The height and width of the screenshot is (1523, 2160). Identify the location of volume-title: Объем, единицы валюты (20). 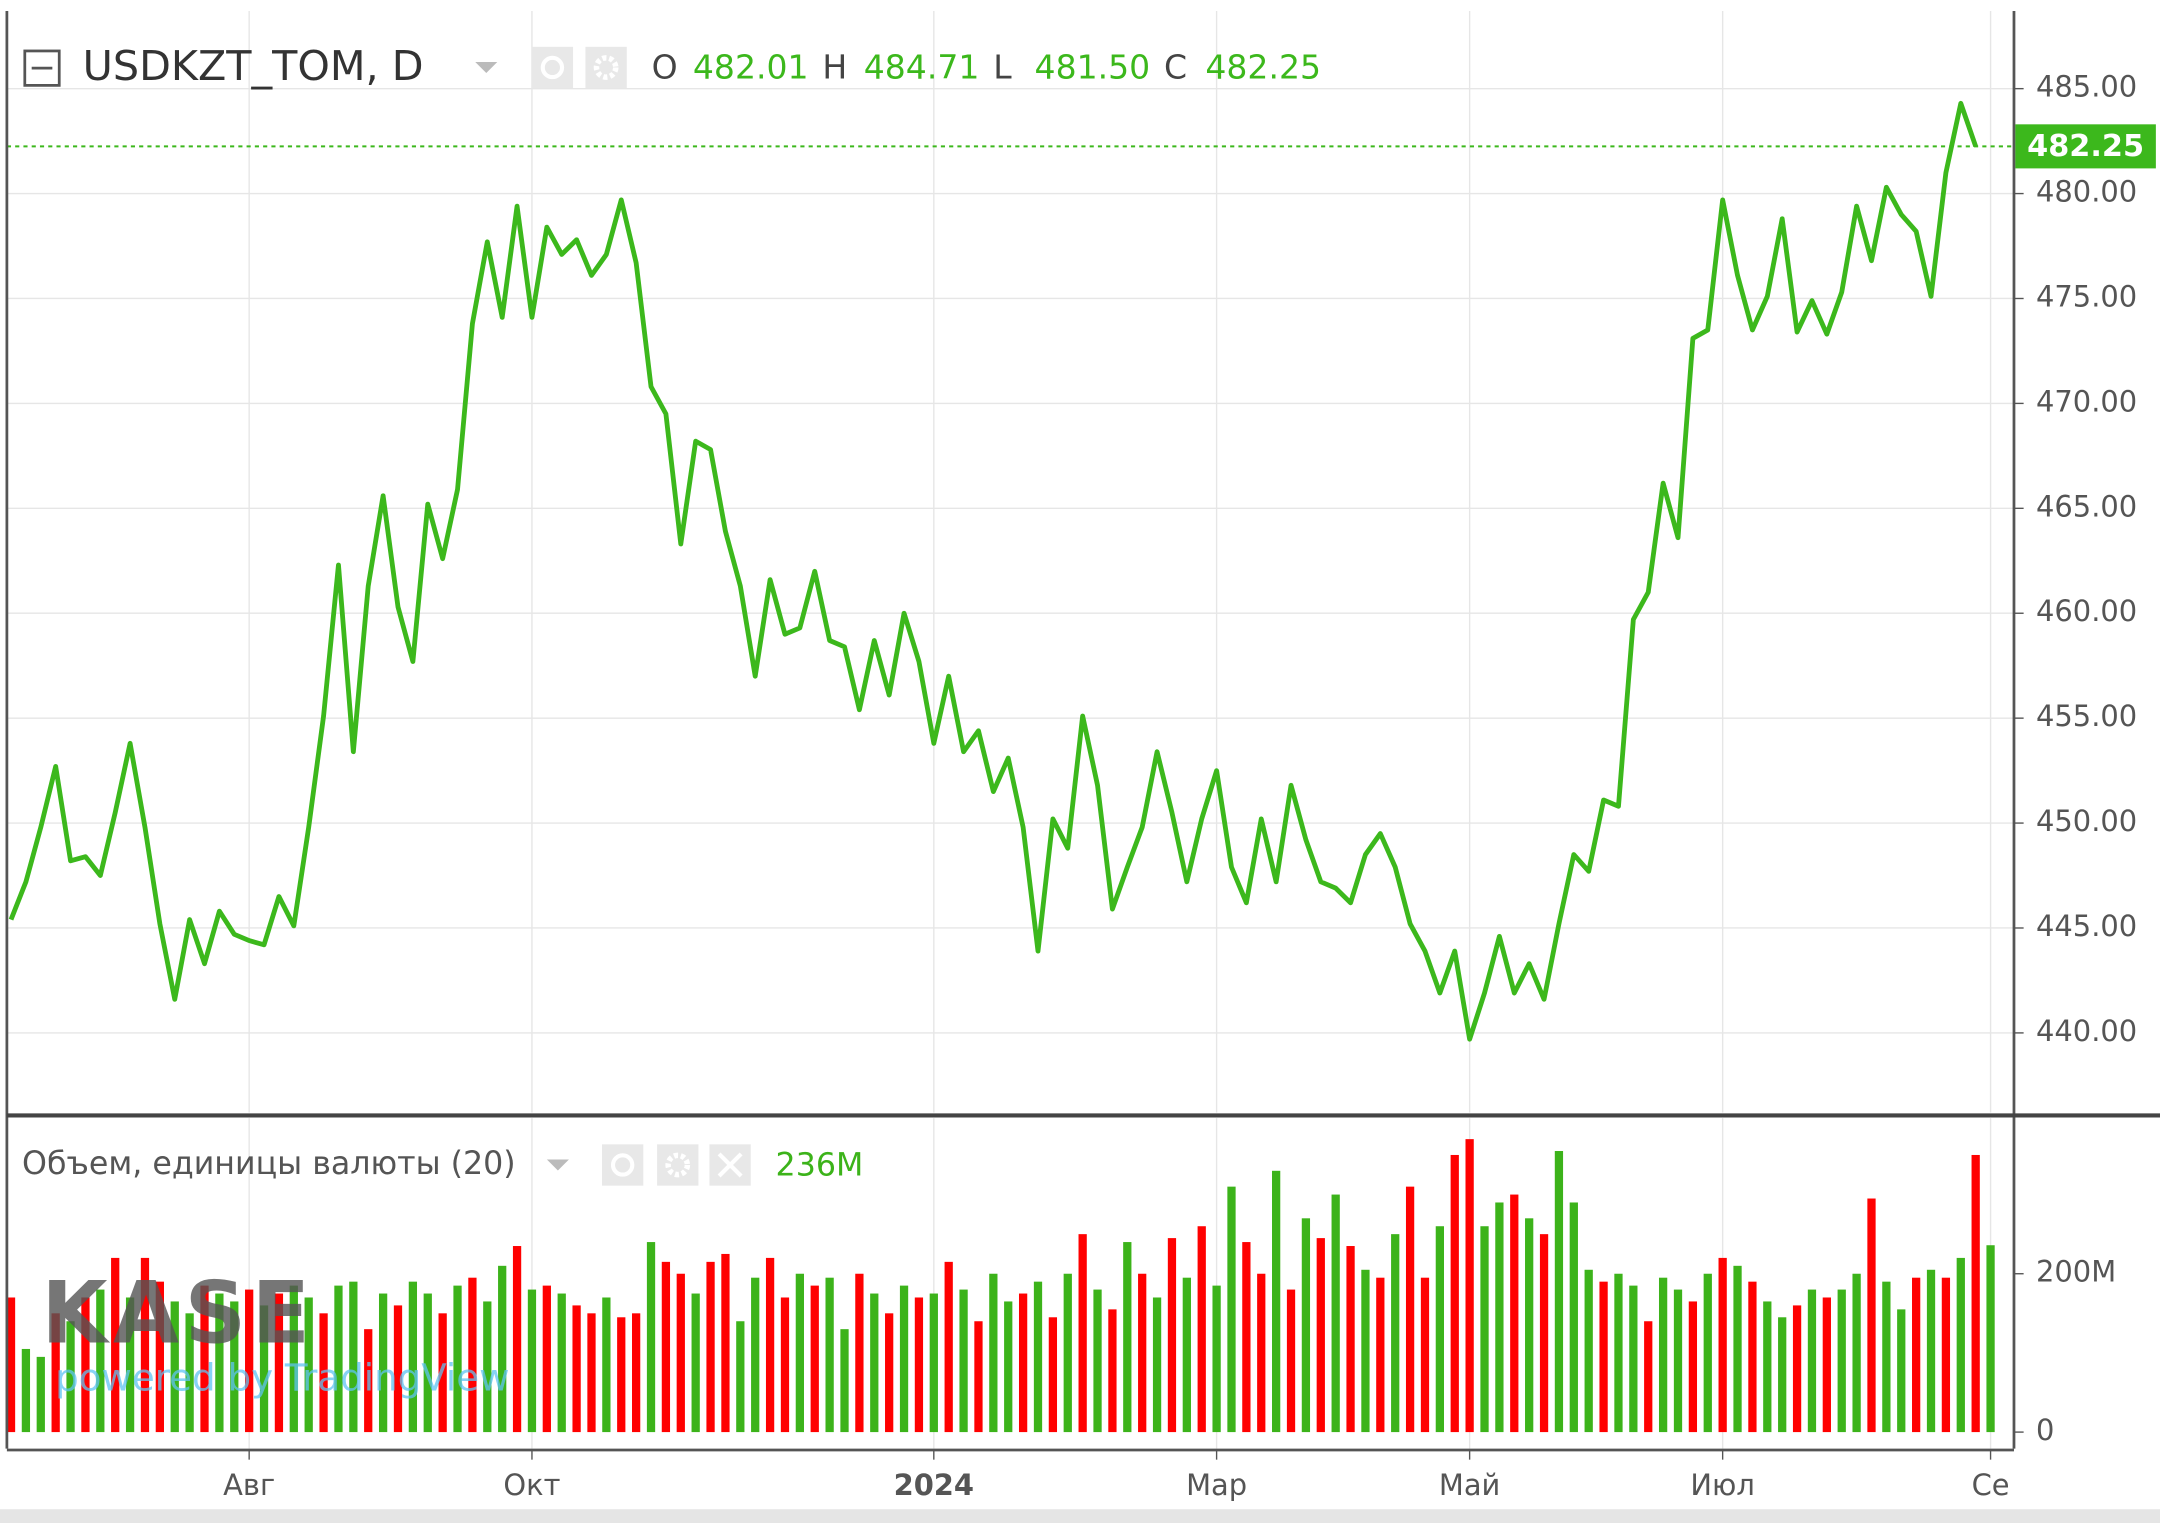
(269, 1164).